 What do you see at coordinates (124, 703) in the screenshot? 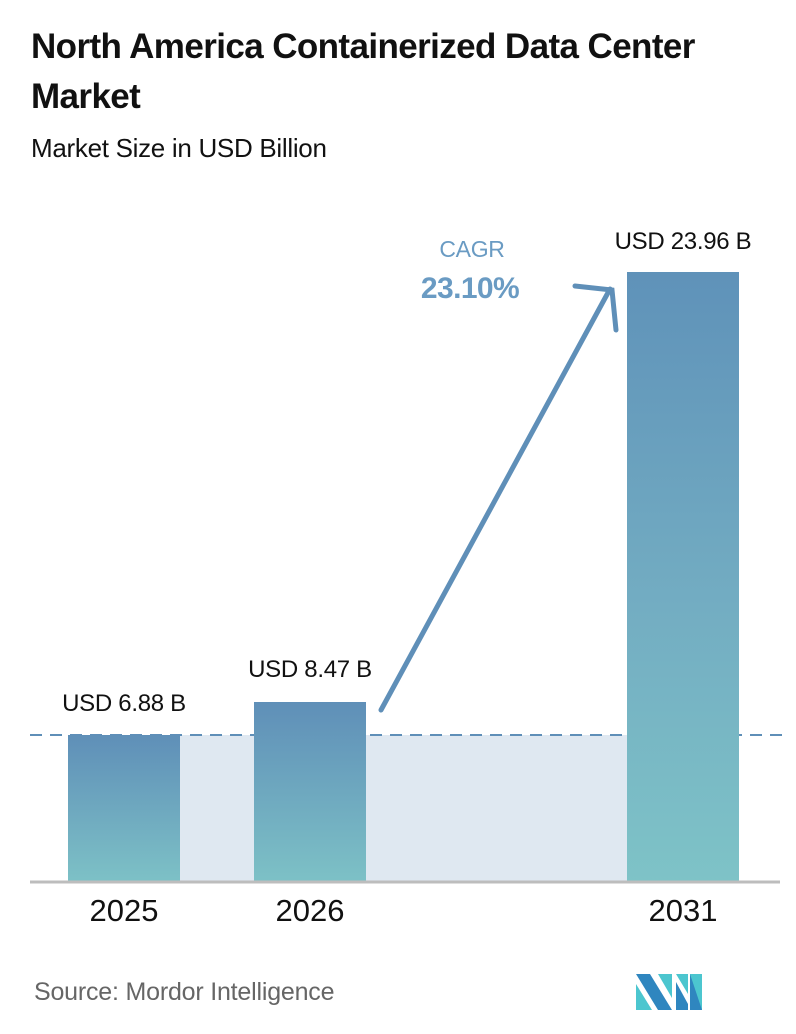
I see `bar-label-2025: USD 6.88 B` at bounding box center [124, 703].